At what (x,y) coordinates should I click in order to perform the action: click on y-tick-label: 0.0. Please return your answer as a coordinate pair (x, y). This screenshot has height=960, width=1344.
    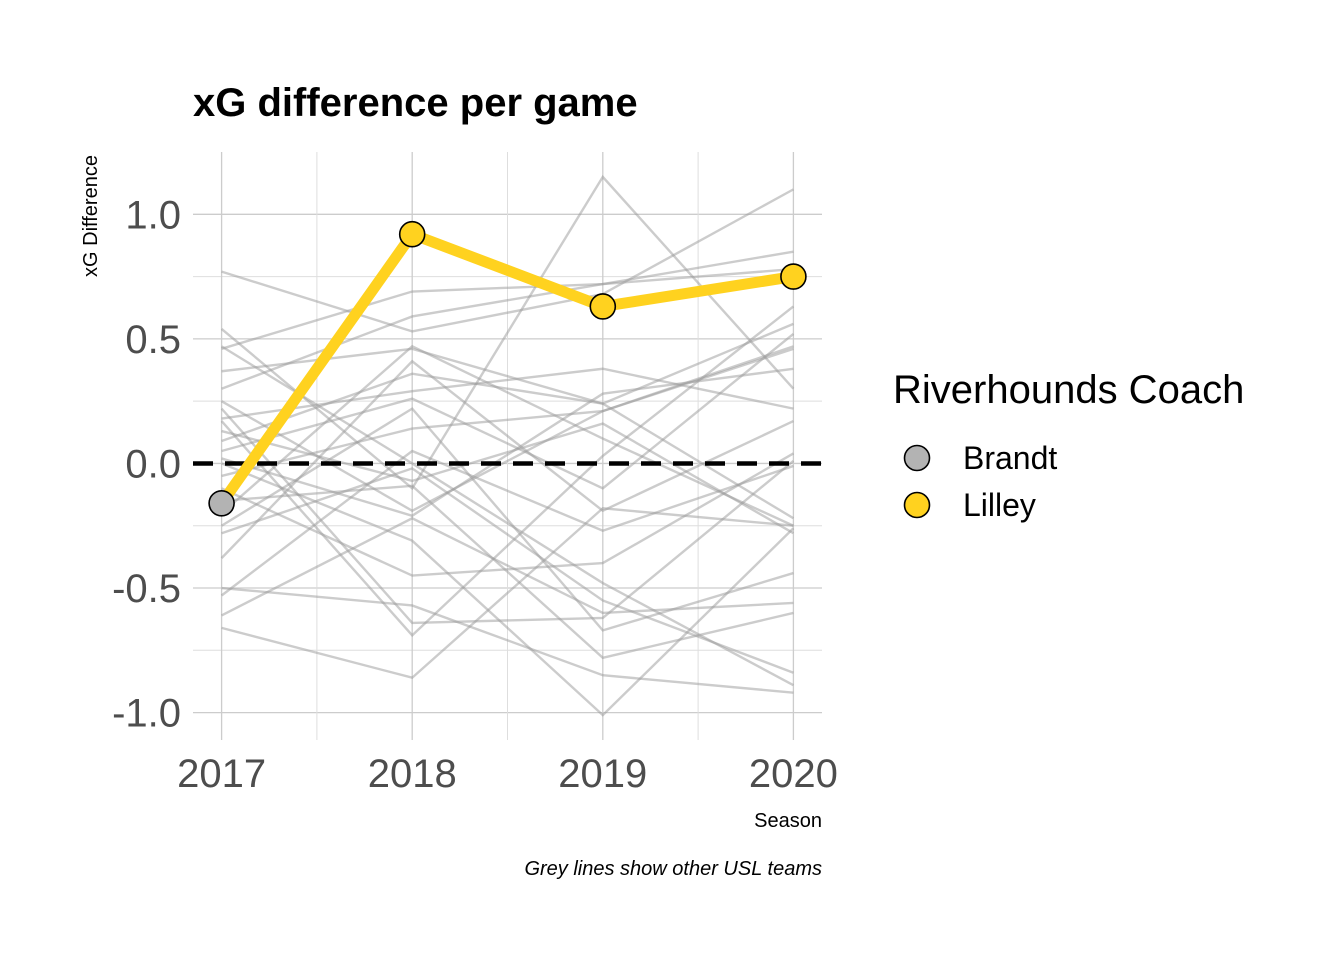
    Looking at the image, I should click on (153, 464).